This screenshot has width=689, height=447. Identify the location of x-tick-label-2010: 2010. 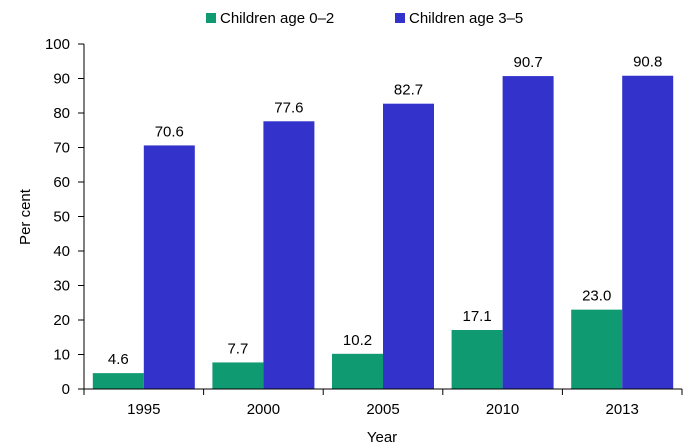
(502, 409).